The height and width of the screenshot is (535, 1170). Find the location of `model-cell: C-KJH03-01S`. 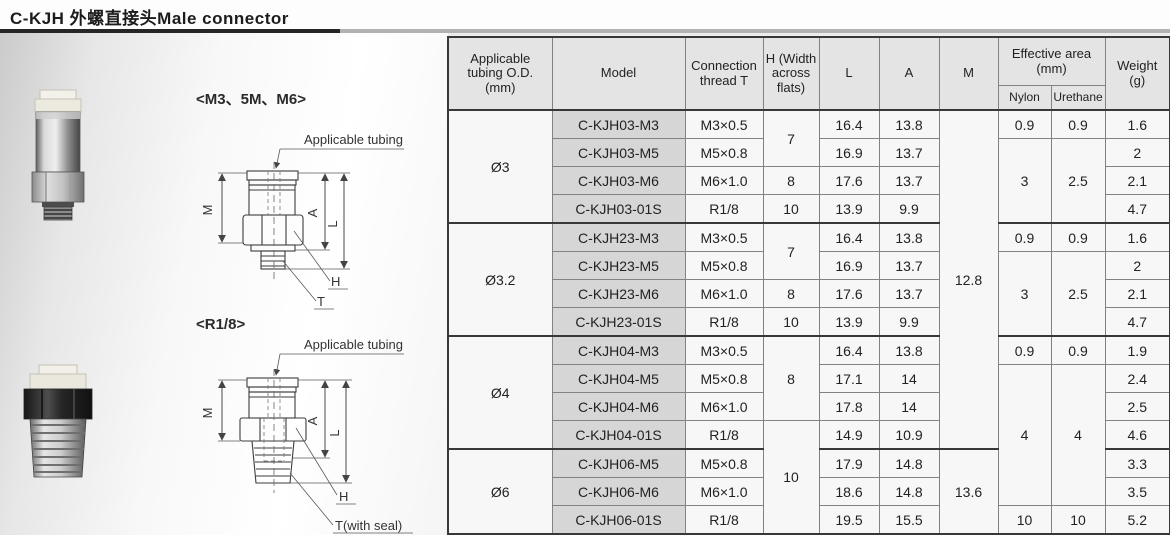

model-cell: C-KJH03-01S is located at coordinates (618, 209).